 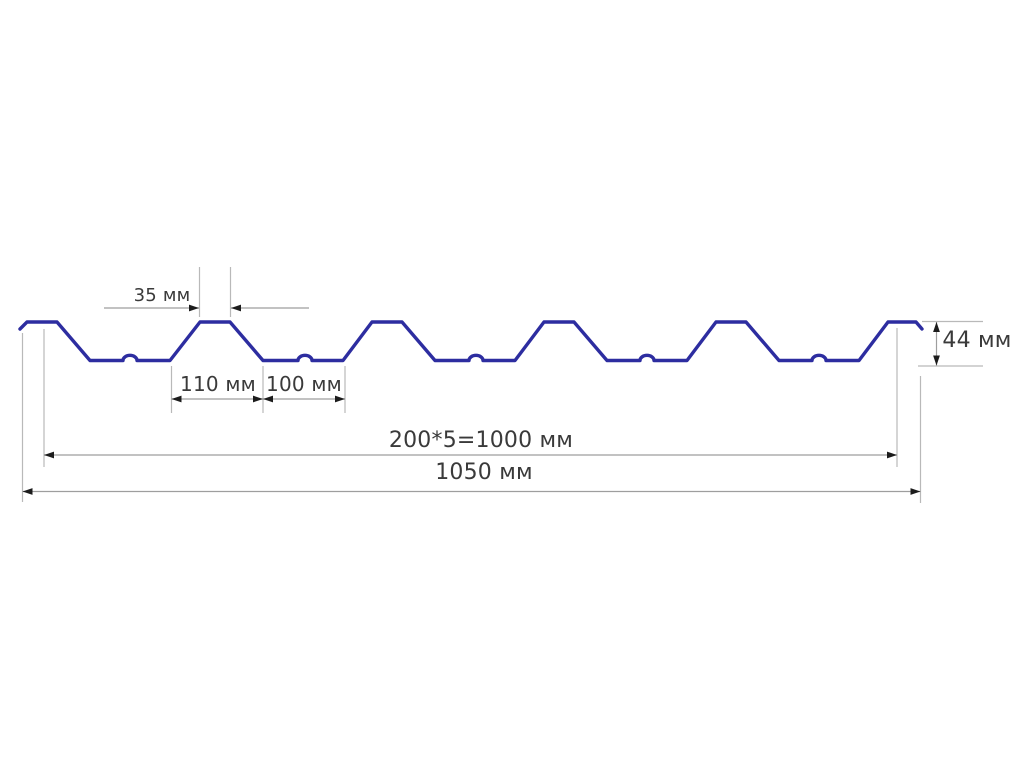 What do you see at coordinates (218, 384) in the screenshot?
I see `dim-label-rib-base-width: 110 мм` at bounding box center [218, 384].